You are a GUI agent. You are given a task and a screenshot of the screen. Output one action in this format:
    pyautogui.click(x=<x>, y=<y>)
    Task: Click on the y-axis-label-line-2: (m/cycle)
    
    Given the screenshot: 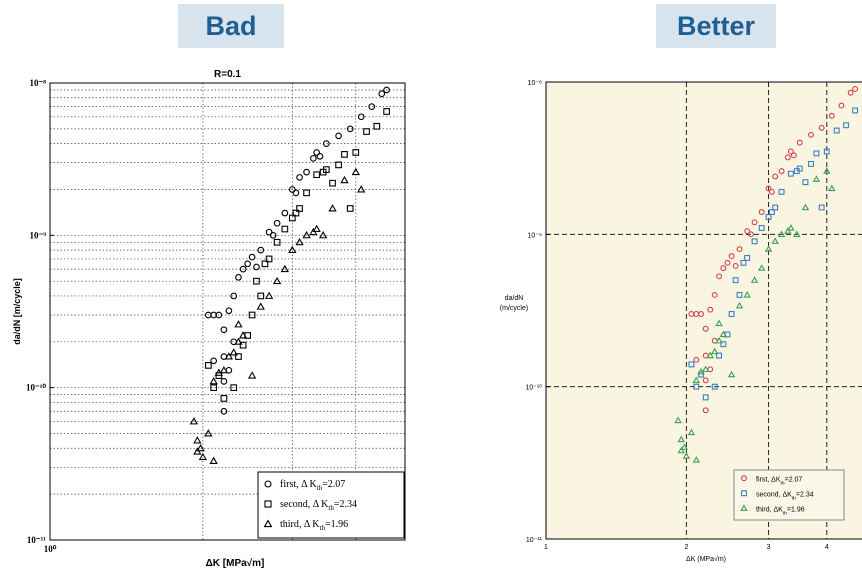 What is the action you would take?
    pyautogui.click(x=514, y=308)
    